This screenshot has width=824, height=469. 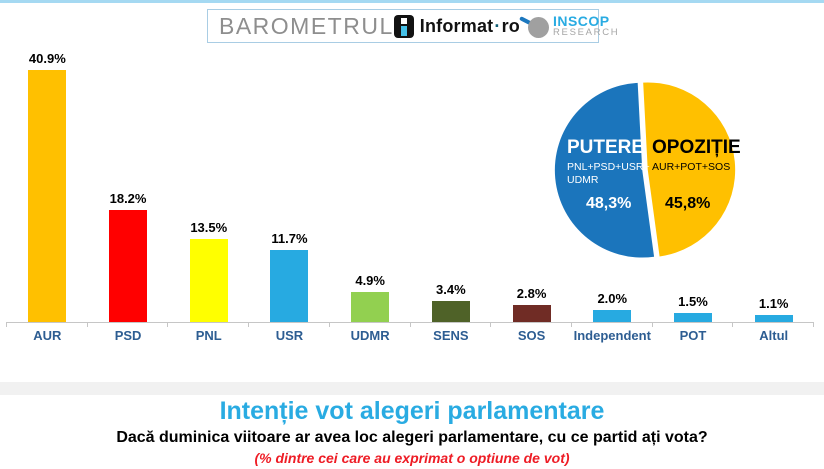 I want to click on bar-value-label-aur: 40.9%, so click(x=47, y=58).